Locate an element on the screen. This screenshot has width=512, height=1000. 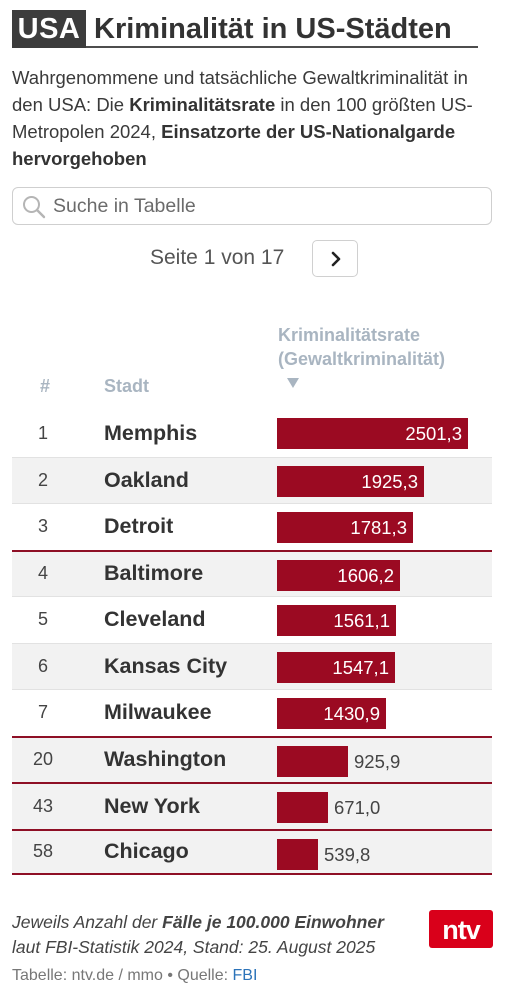
row-city: New York is located at coordinates (152, 805).